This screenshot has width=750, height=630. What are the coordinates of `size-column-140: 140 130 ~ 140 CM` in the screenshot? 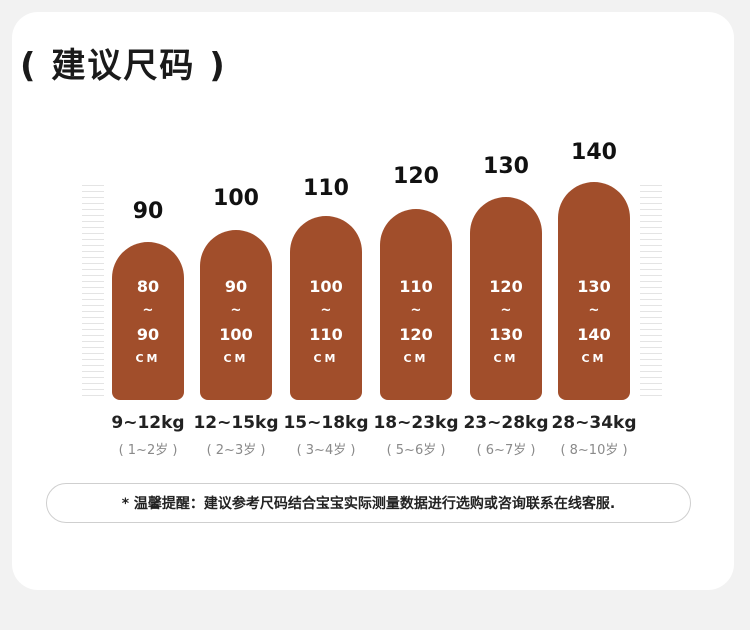 It's located at (594, 268).